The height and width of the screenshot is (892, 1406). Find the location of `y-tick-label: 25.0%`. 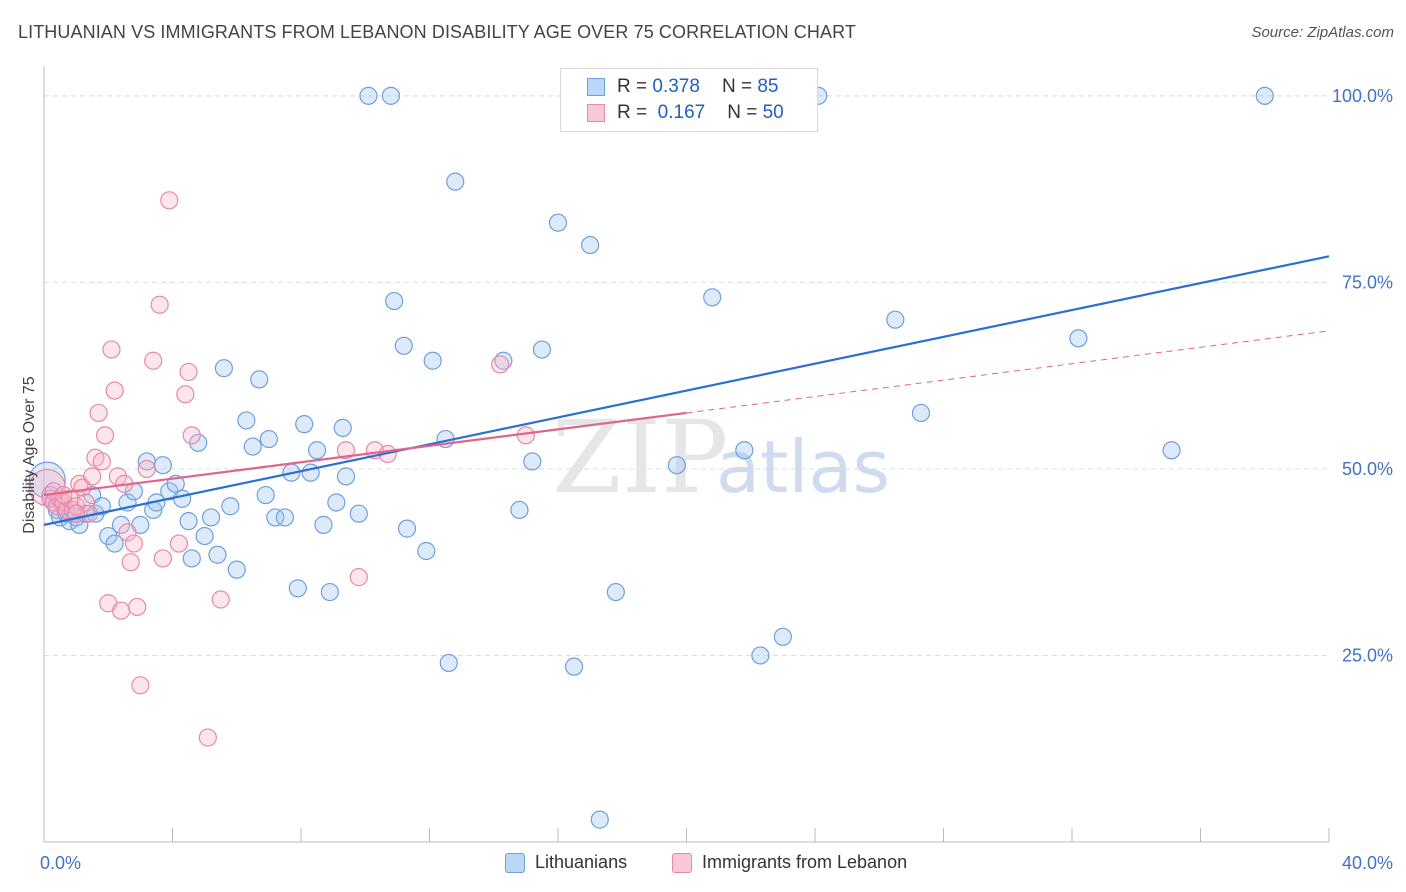

y-tick-label: 25.0% is located at coordinates (1367, 655).